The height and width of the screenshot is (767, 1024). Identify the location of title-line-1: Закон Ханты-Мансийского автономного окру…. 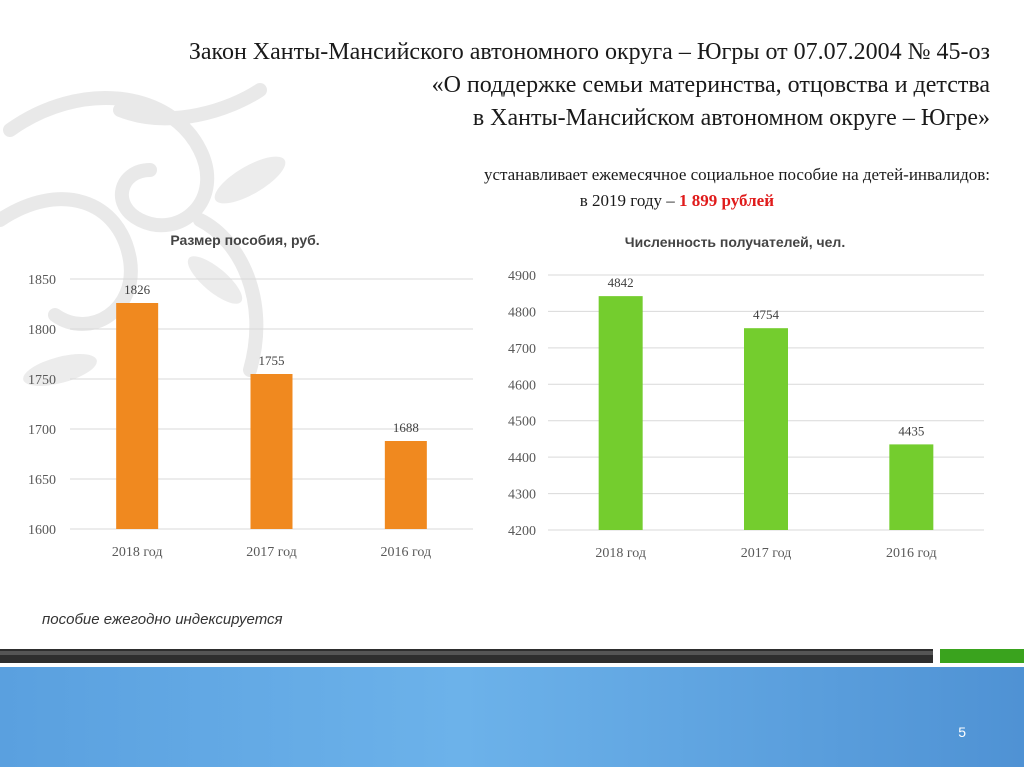
(589, 52).